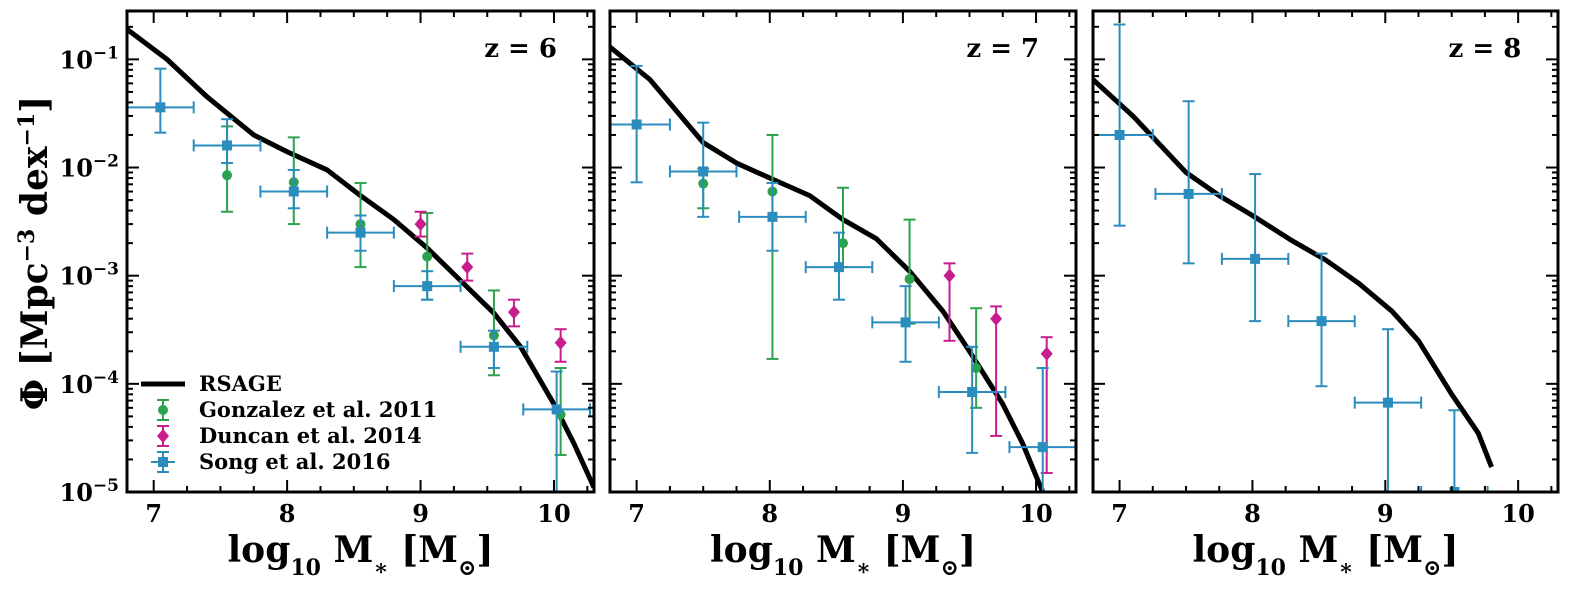 The image size is (1589, 590). Describe the element at coordinates (318, 409) in the screenshot. I see `legend-label: Gonzalez et al. 2011` at that location.